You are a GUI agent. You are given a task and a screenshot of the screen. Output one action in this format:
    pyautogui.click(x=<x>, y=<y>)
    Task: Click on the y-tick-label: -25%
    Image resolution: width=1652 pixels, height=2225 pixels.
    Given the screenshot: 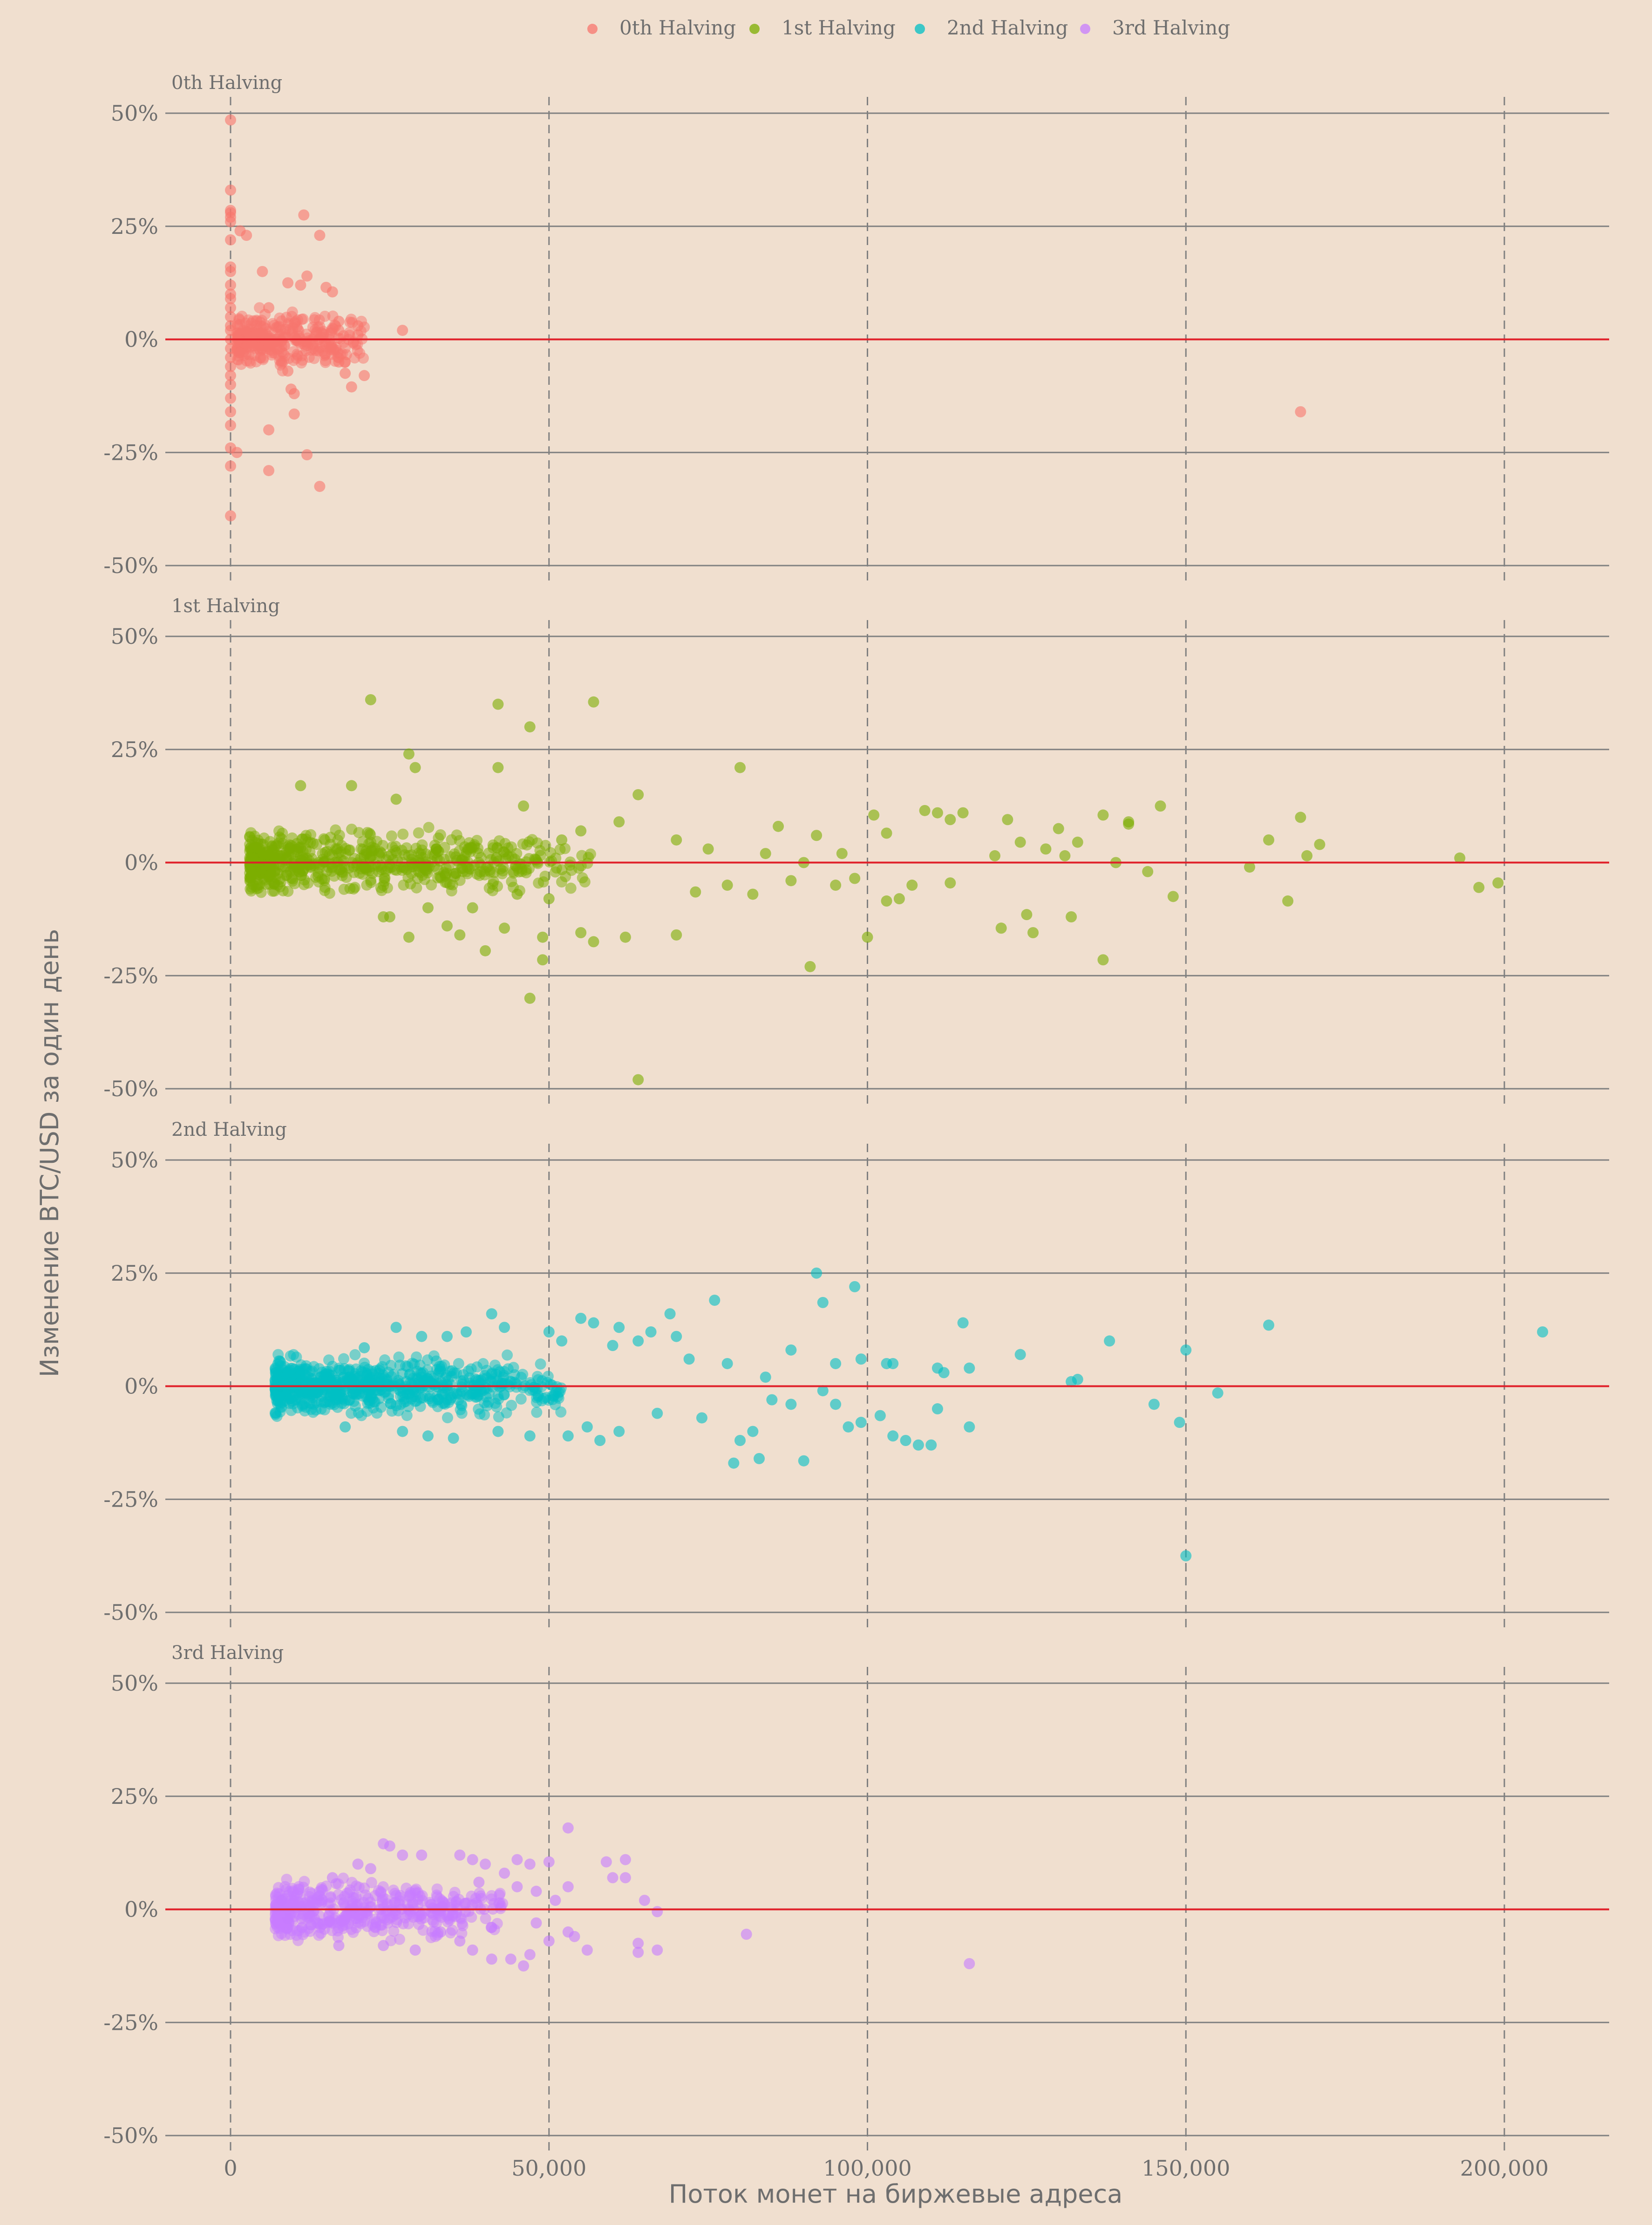 What is the action you would take?
    pyautogui.click(x=130, y=2022)
    